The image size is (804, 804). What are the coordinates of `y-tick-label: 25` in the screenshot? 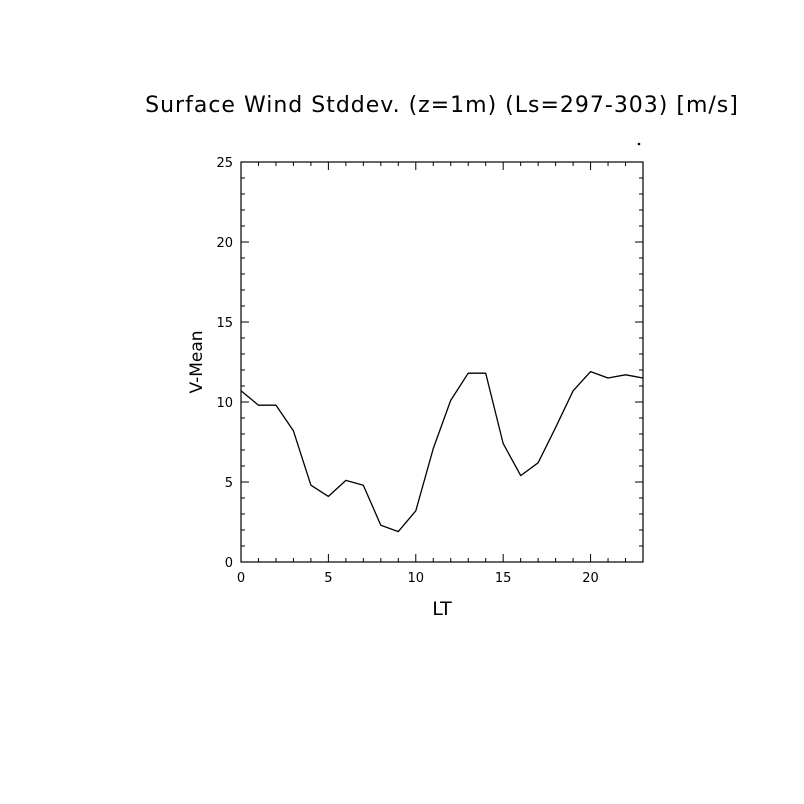 It's located at (224, 163).